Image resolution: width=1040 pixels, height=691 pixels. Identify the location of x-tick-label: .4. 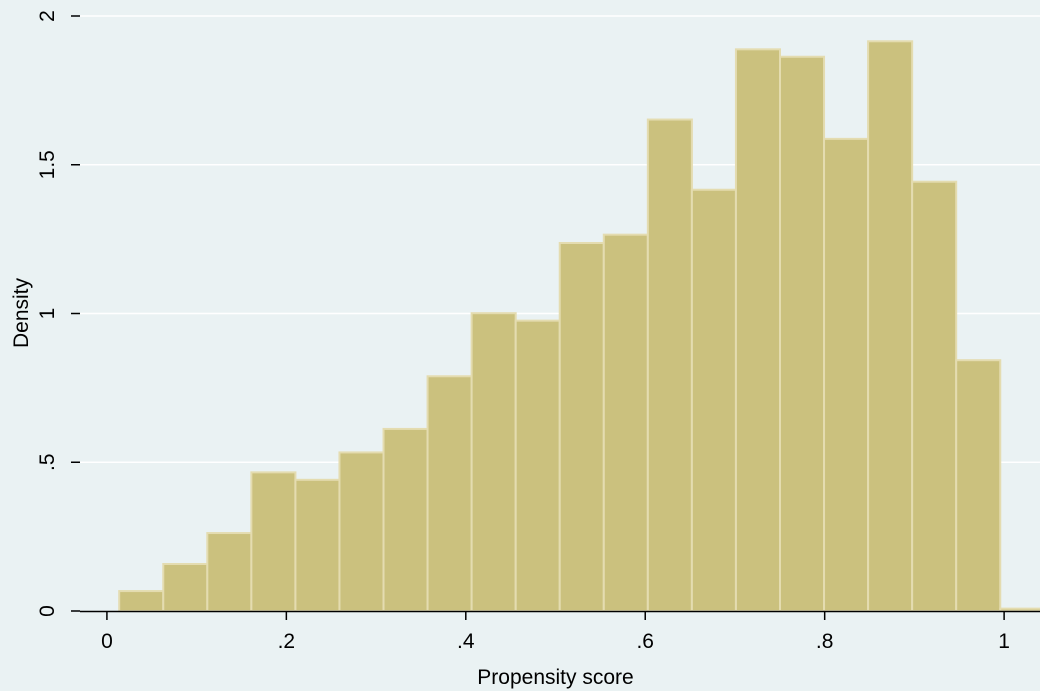
(466, 641).